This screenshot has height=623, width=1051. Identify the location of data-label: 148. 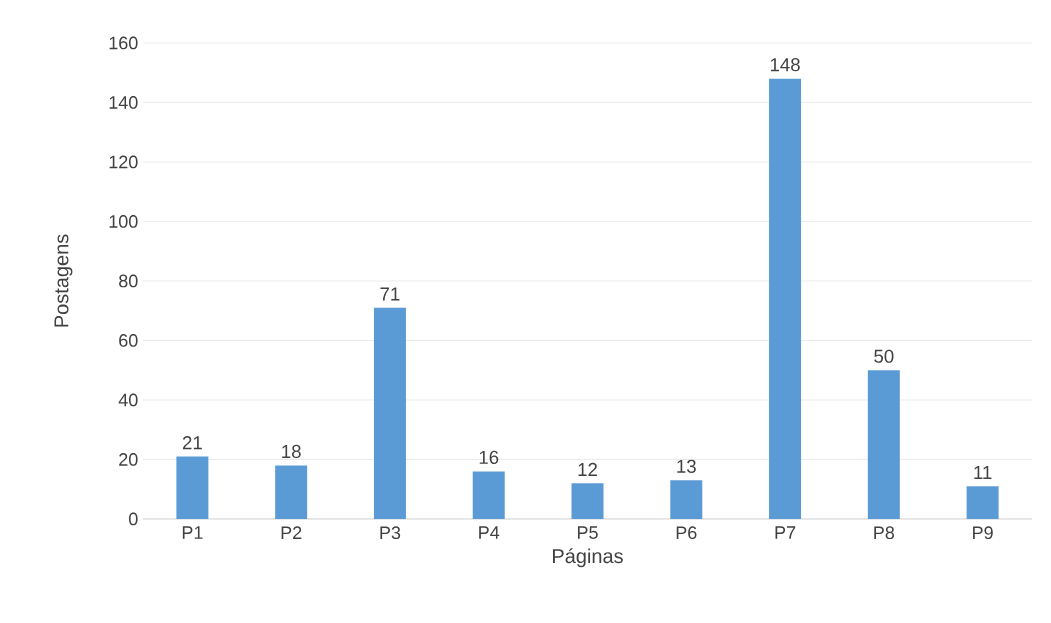
(785, 65).